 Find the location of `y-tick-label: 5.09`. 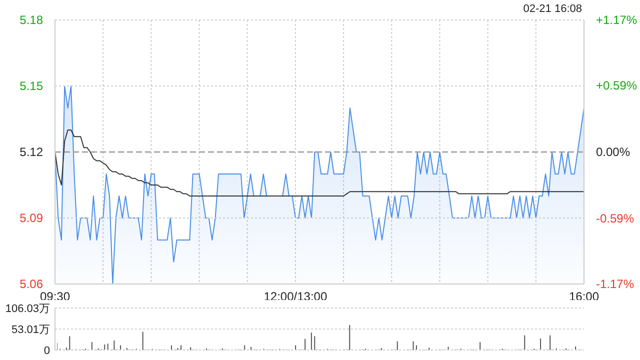

y-tick-label: 5.09 is located at coordinates (32, 218).